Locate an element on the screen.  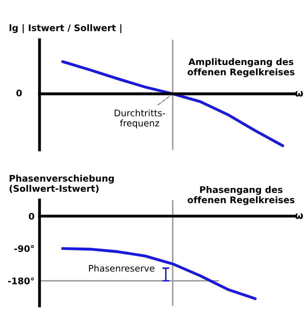
y-tick-label: -90° is located at coordinates (24, 248).